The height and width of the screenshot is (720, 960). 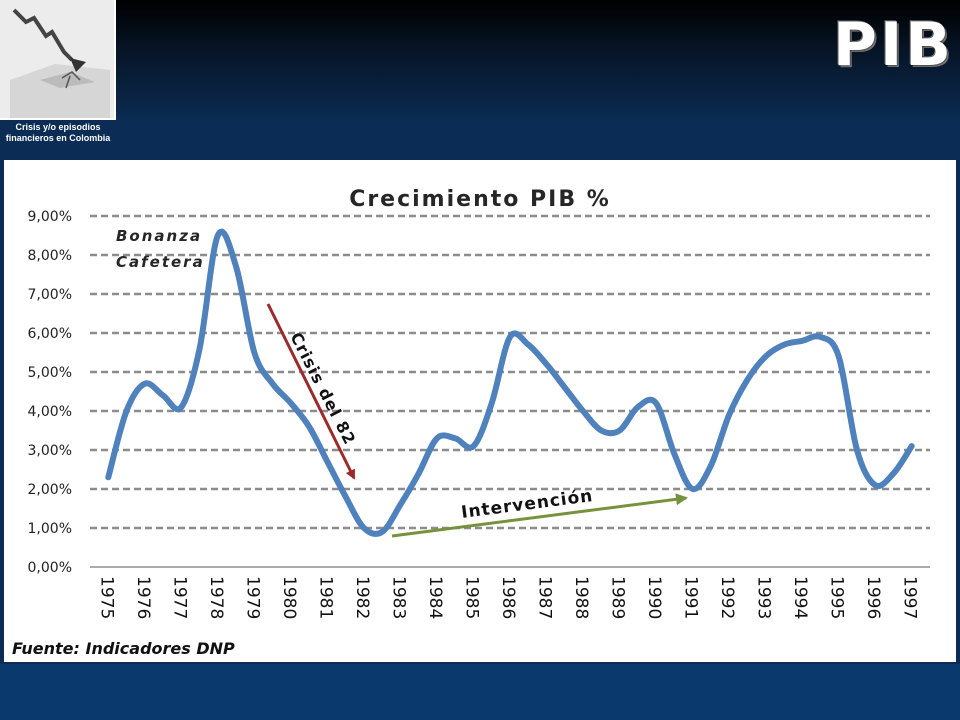 I want to click on caption-line-1: Crisis y/o episodios, so click(x=58, y=127).